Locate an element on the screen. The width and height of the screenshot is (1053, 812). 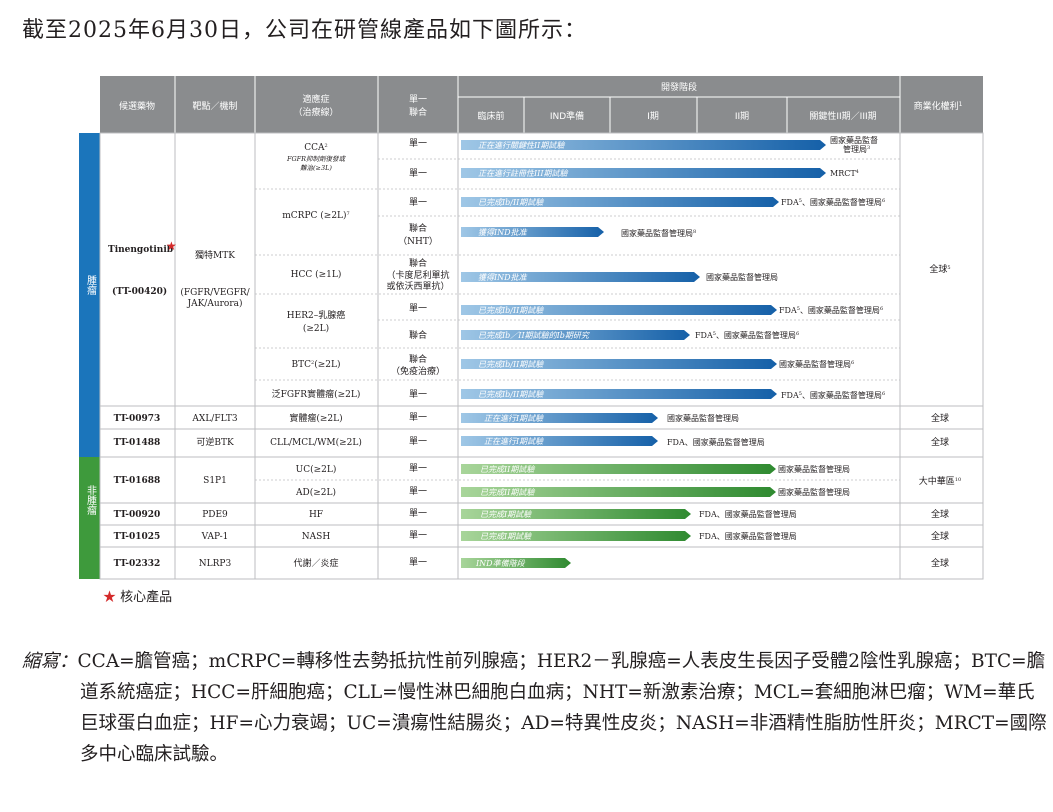
header-mono: 單一 is located at coordinates (418, 99).